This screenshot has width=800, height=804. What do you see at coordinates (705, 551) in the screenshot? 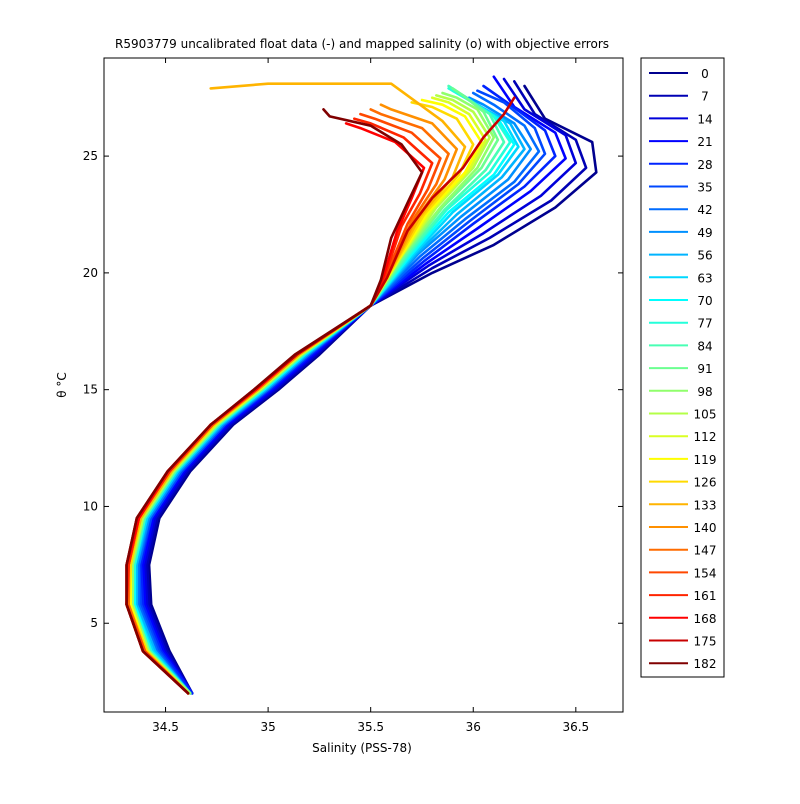
I see `legend-label: 147` at bounding box center [705, 551].